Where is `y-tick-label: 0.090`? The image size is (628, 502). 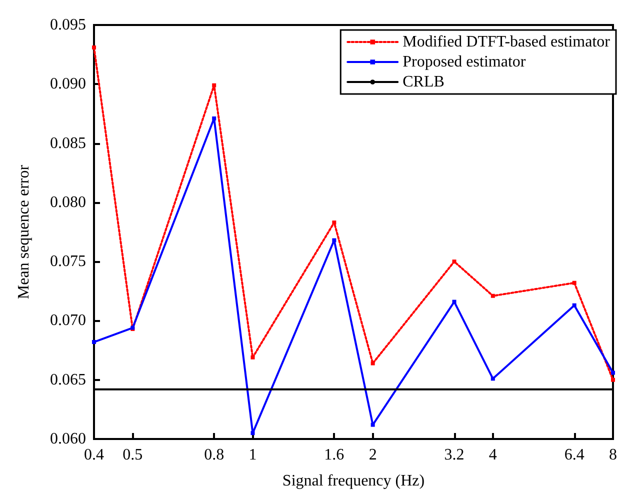 y-tick-label: 0.090 is located at coordinates (68, 84).